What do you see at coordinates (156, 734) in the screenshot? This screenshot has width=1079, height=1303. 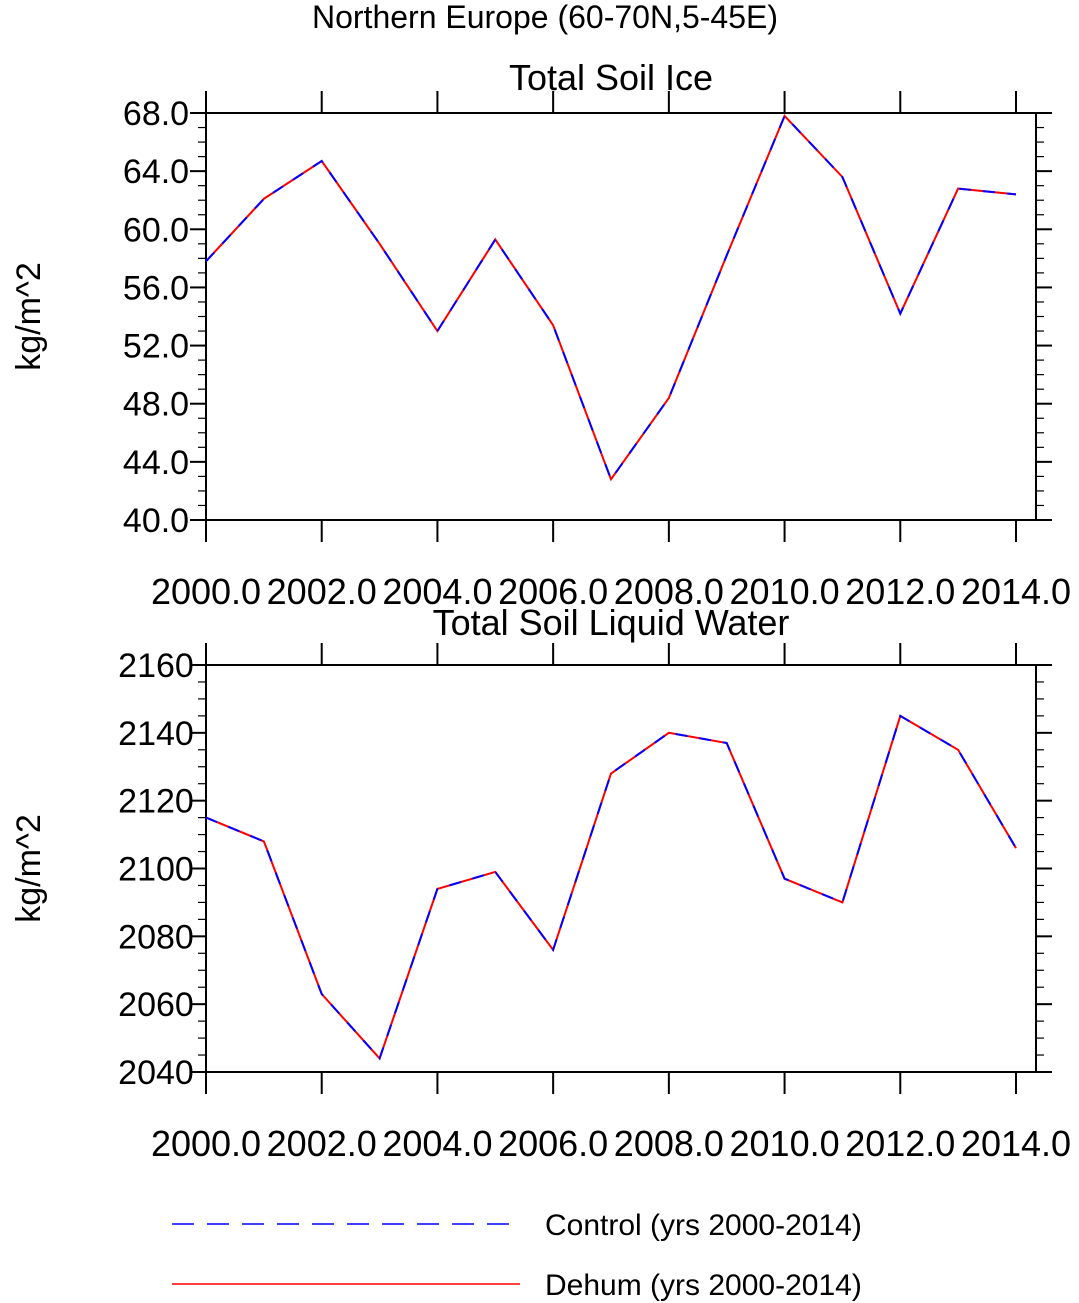 I see `y-tick-label: 2140` at bounding box center [156, 734].